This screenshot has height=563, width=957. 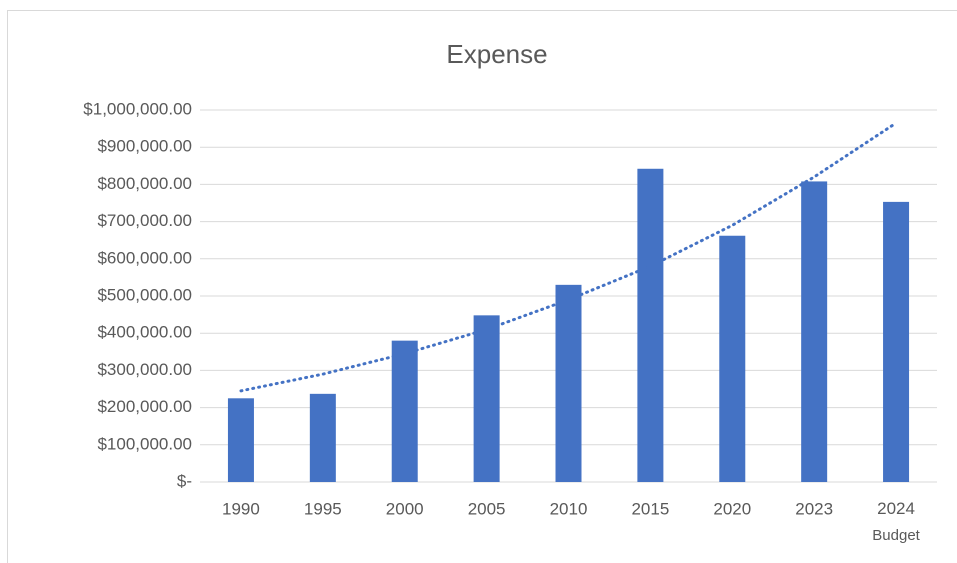 I want to click on y-tick-label: $1,000,000.00, so click(x=137, y=108).